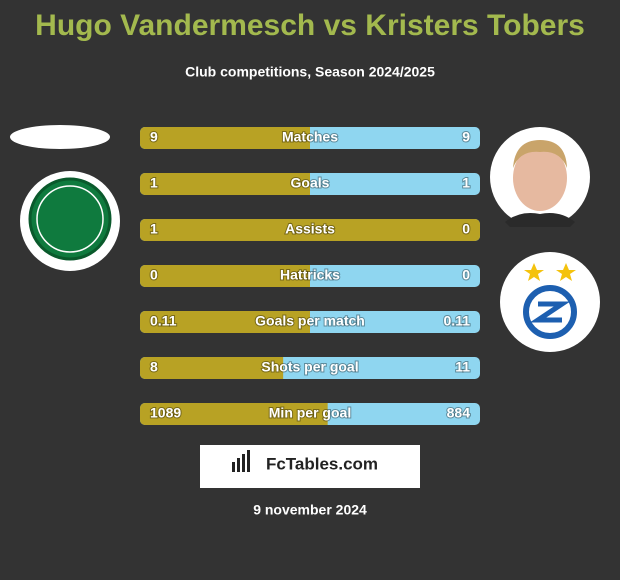  Describe the element at coordinates (310, 25) in the screenshot. I see `title: Hugo Vandermesch vs Kristers Tobers` at that location.